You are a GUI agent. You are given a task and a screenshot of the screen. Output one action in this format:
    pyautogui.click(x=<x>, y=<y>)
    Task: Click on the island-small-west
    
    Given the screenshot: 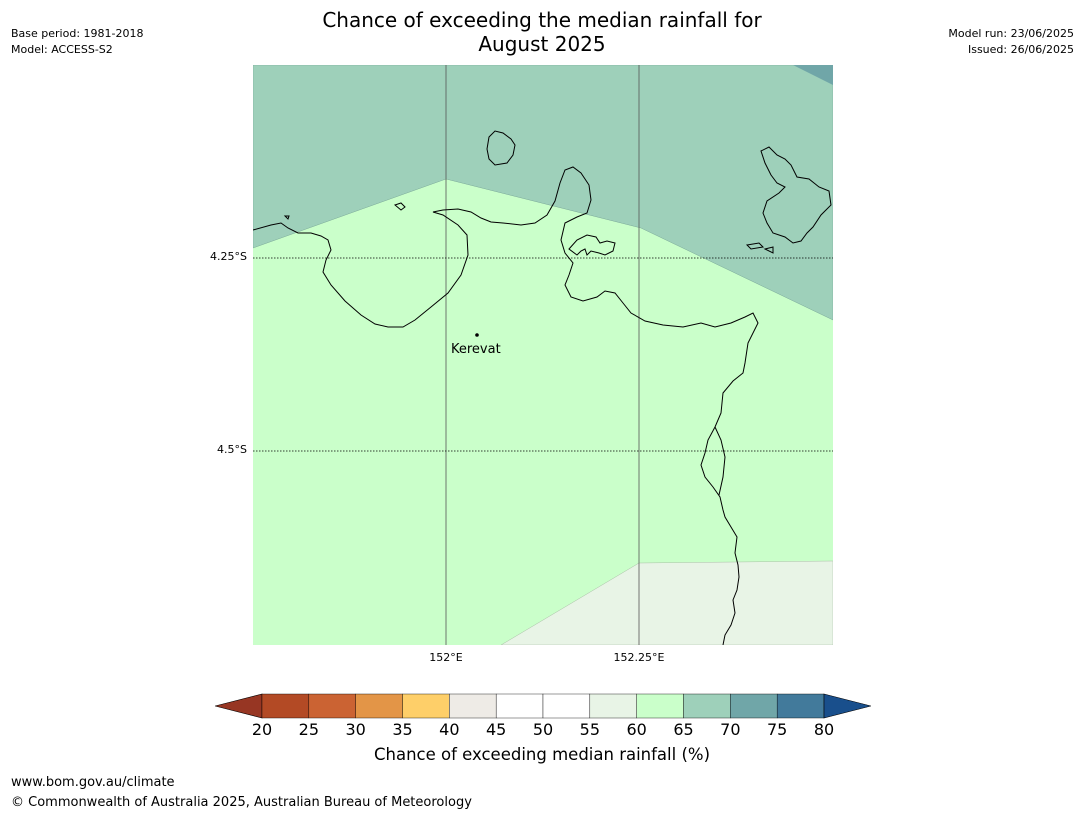 What is the action you would take?
    pyautogui.click(x=399, y=206)
    